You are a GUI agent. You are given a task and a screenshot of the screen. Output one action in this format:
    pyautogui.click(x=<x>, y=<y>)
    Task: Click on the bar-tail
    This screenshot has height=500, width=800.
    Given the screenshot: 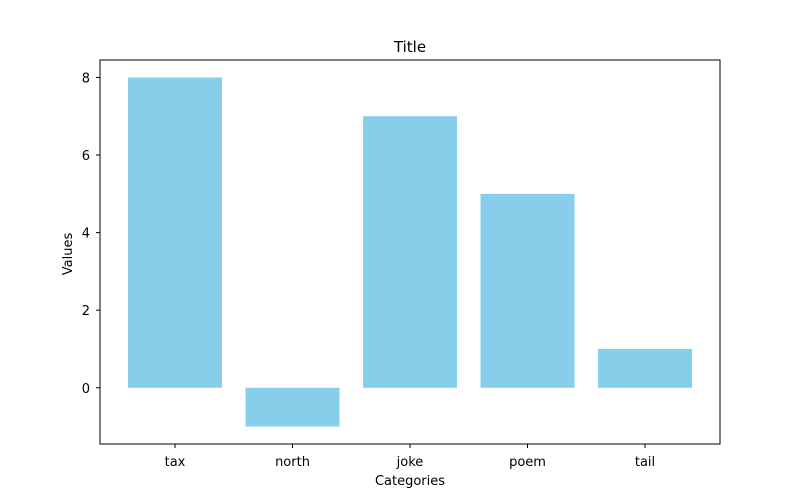 What is the action you would take?
    pyautogui.click(x=645, y=368)
    